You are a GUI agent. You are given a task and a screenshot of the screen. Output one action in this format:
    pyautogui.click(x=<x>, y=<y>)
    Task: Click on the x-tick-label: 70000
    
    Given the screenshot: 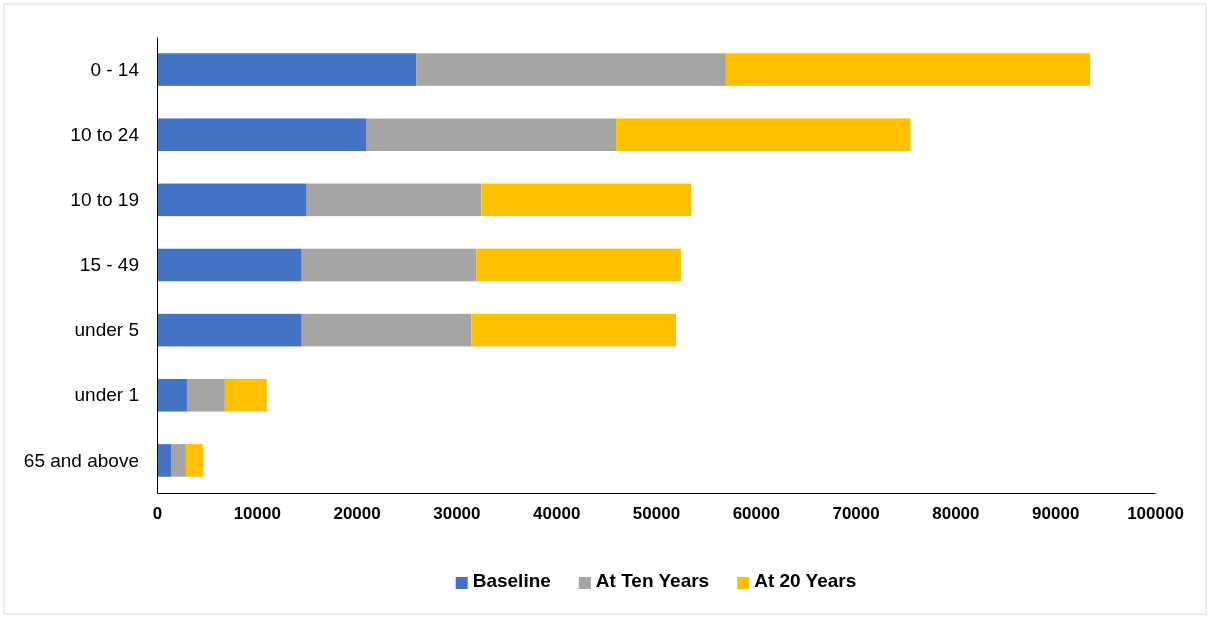 What is the action you would take?
    pyautogui.click(x=856, y=514)
    